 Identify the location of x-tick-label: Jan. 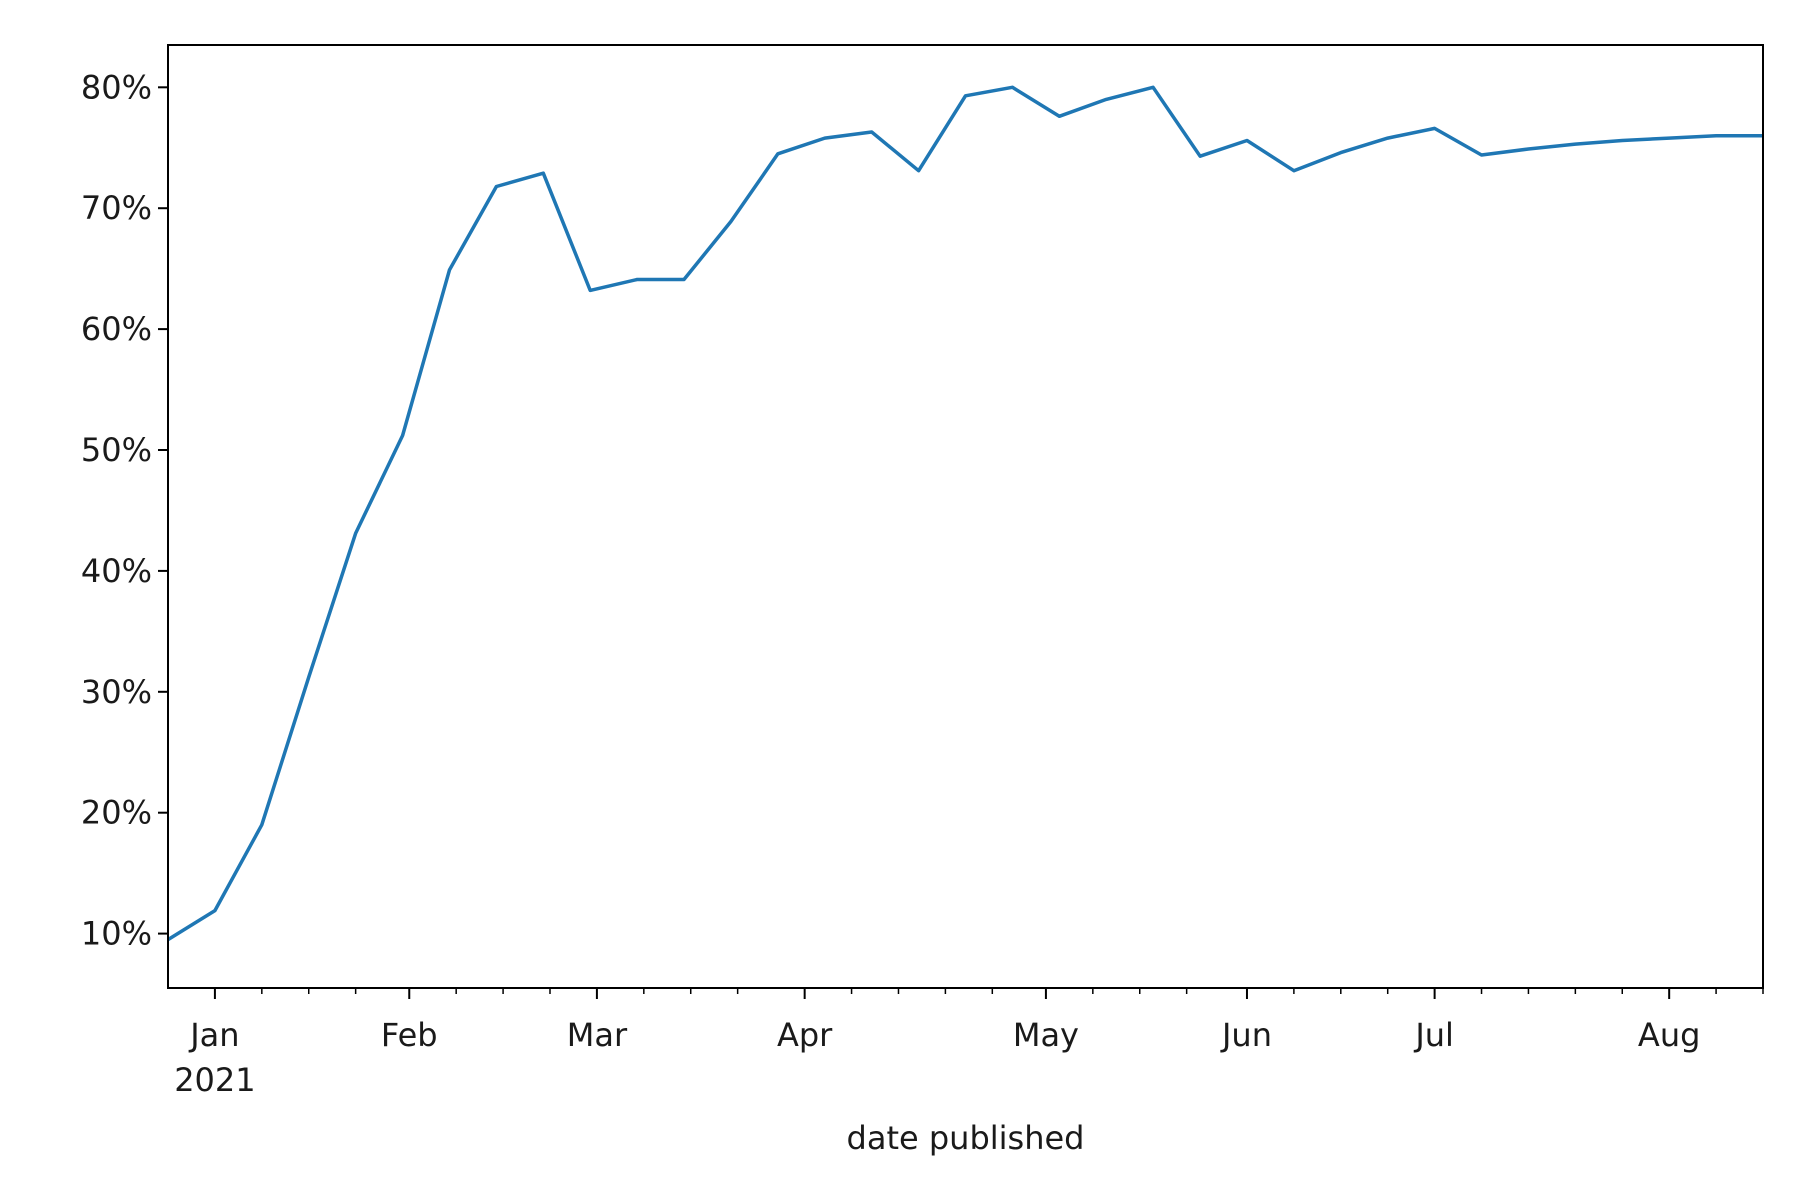
(213, 1035).